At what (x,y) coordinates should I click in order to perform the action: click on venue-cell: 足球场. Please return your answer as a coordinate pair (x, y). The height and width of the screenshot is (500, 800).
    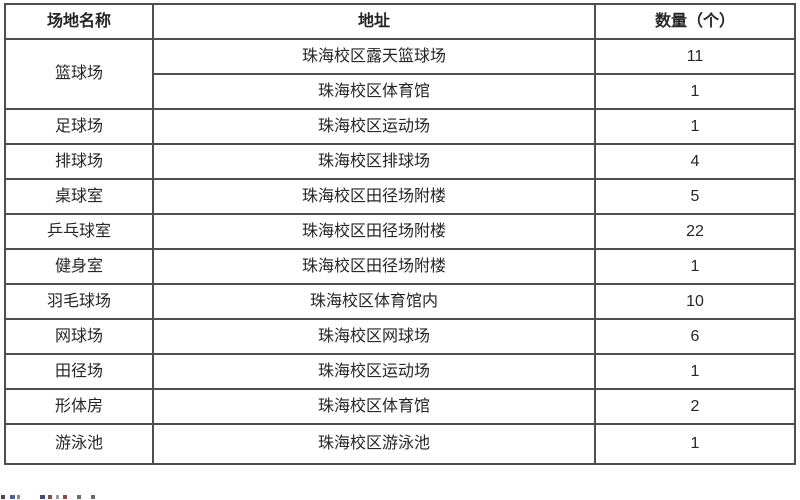
    Looking at the image, I should click on (79, 126).